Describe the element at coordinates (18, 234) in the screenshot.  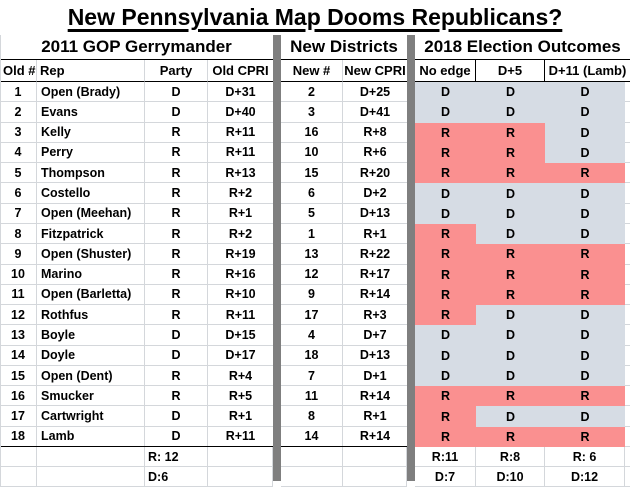
I see `cell-old-num-row-8: 8` at that location.